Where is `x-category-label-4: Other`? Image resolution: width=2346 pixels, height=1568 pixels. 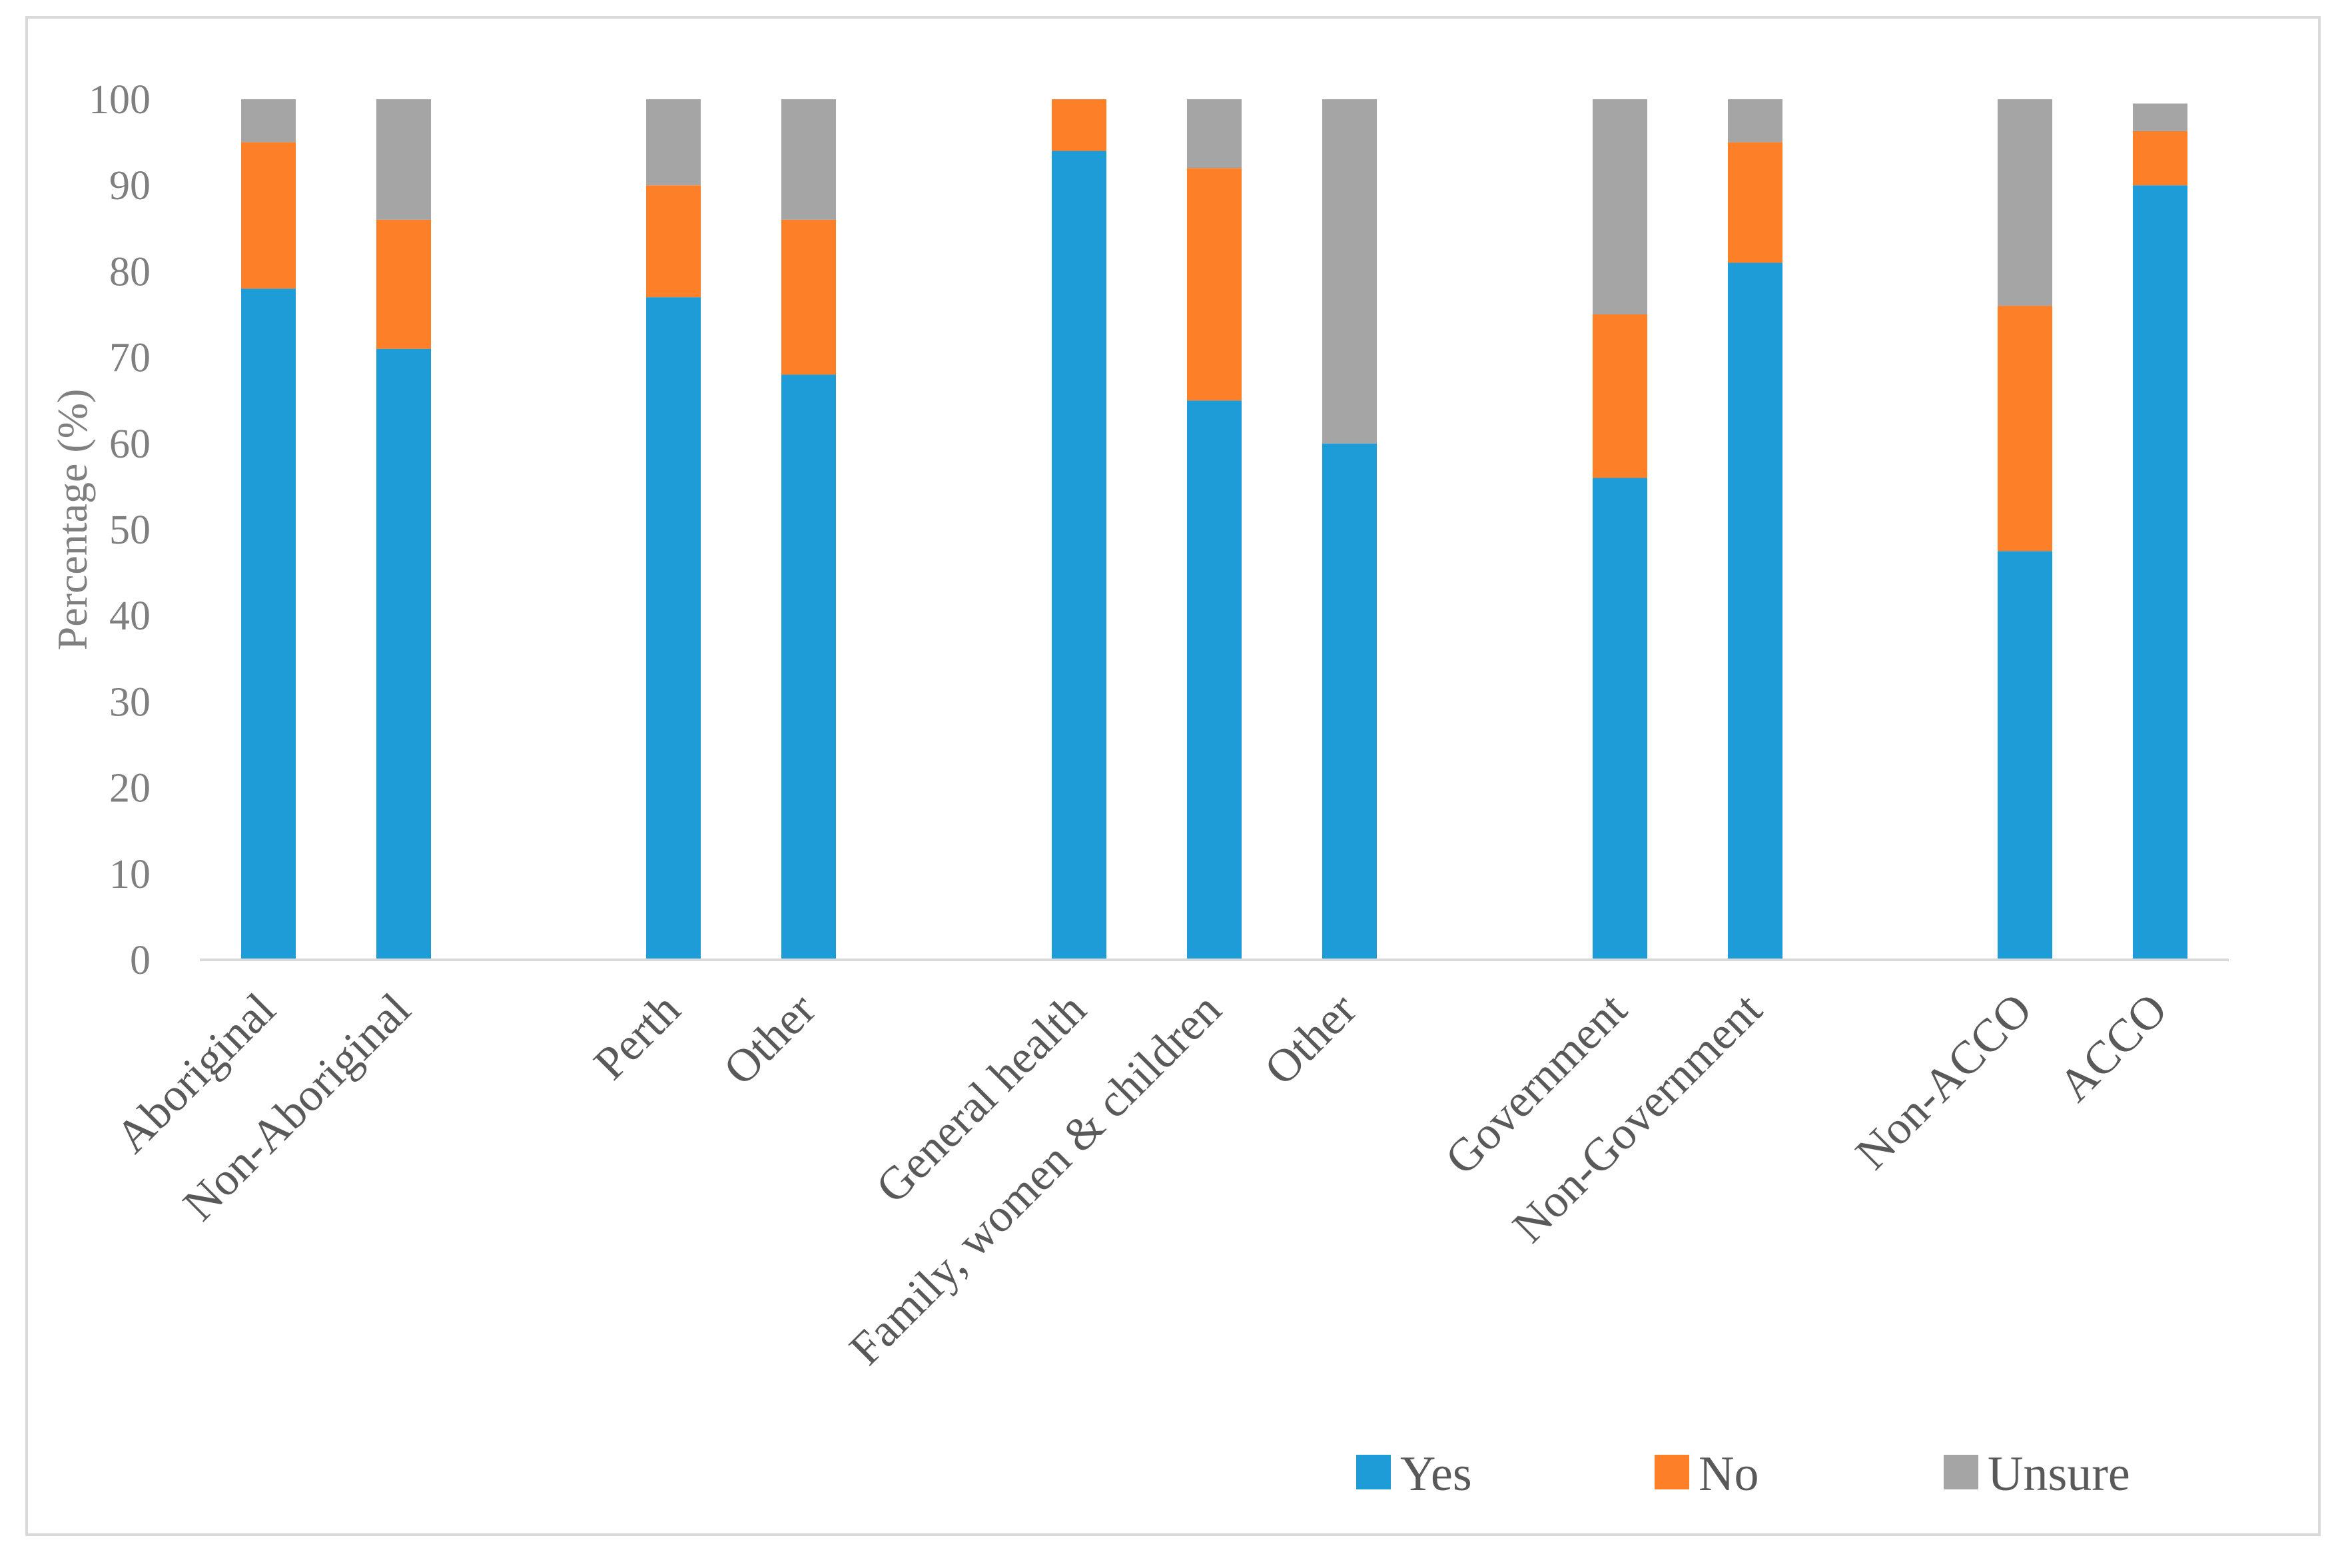 x-category-label-4: Other is located at coordinates (769, 1039).